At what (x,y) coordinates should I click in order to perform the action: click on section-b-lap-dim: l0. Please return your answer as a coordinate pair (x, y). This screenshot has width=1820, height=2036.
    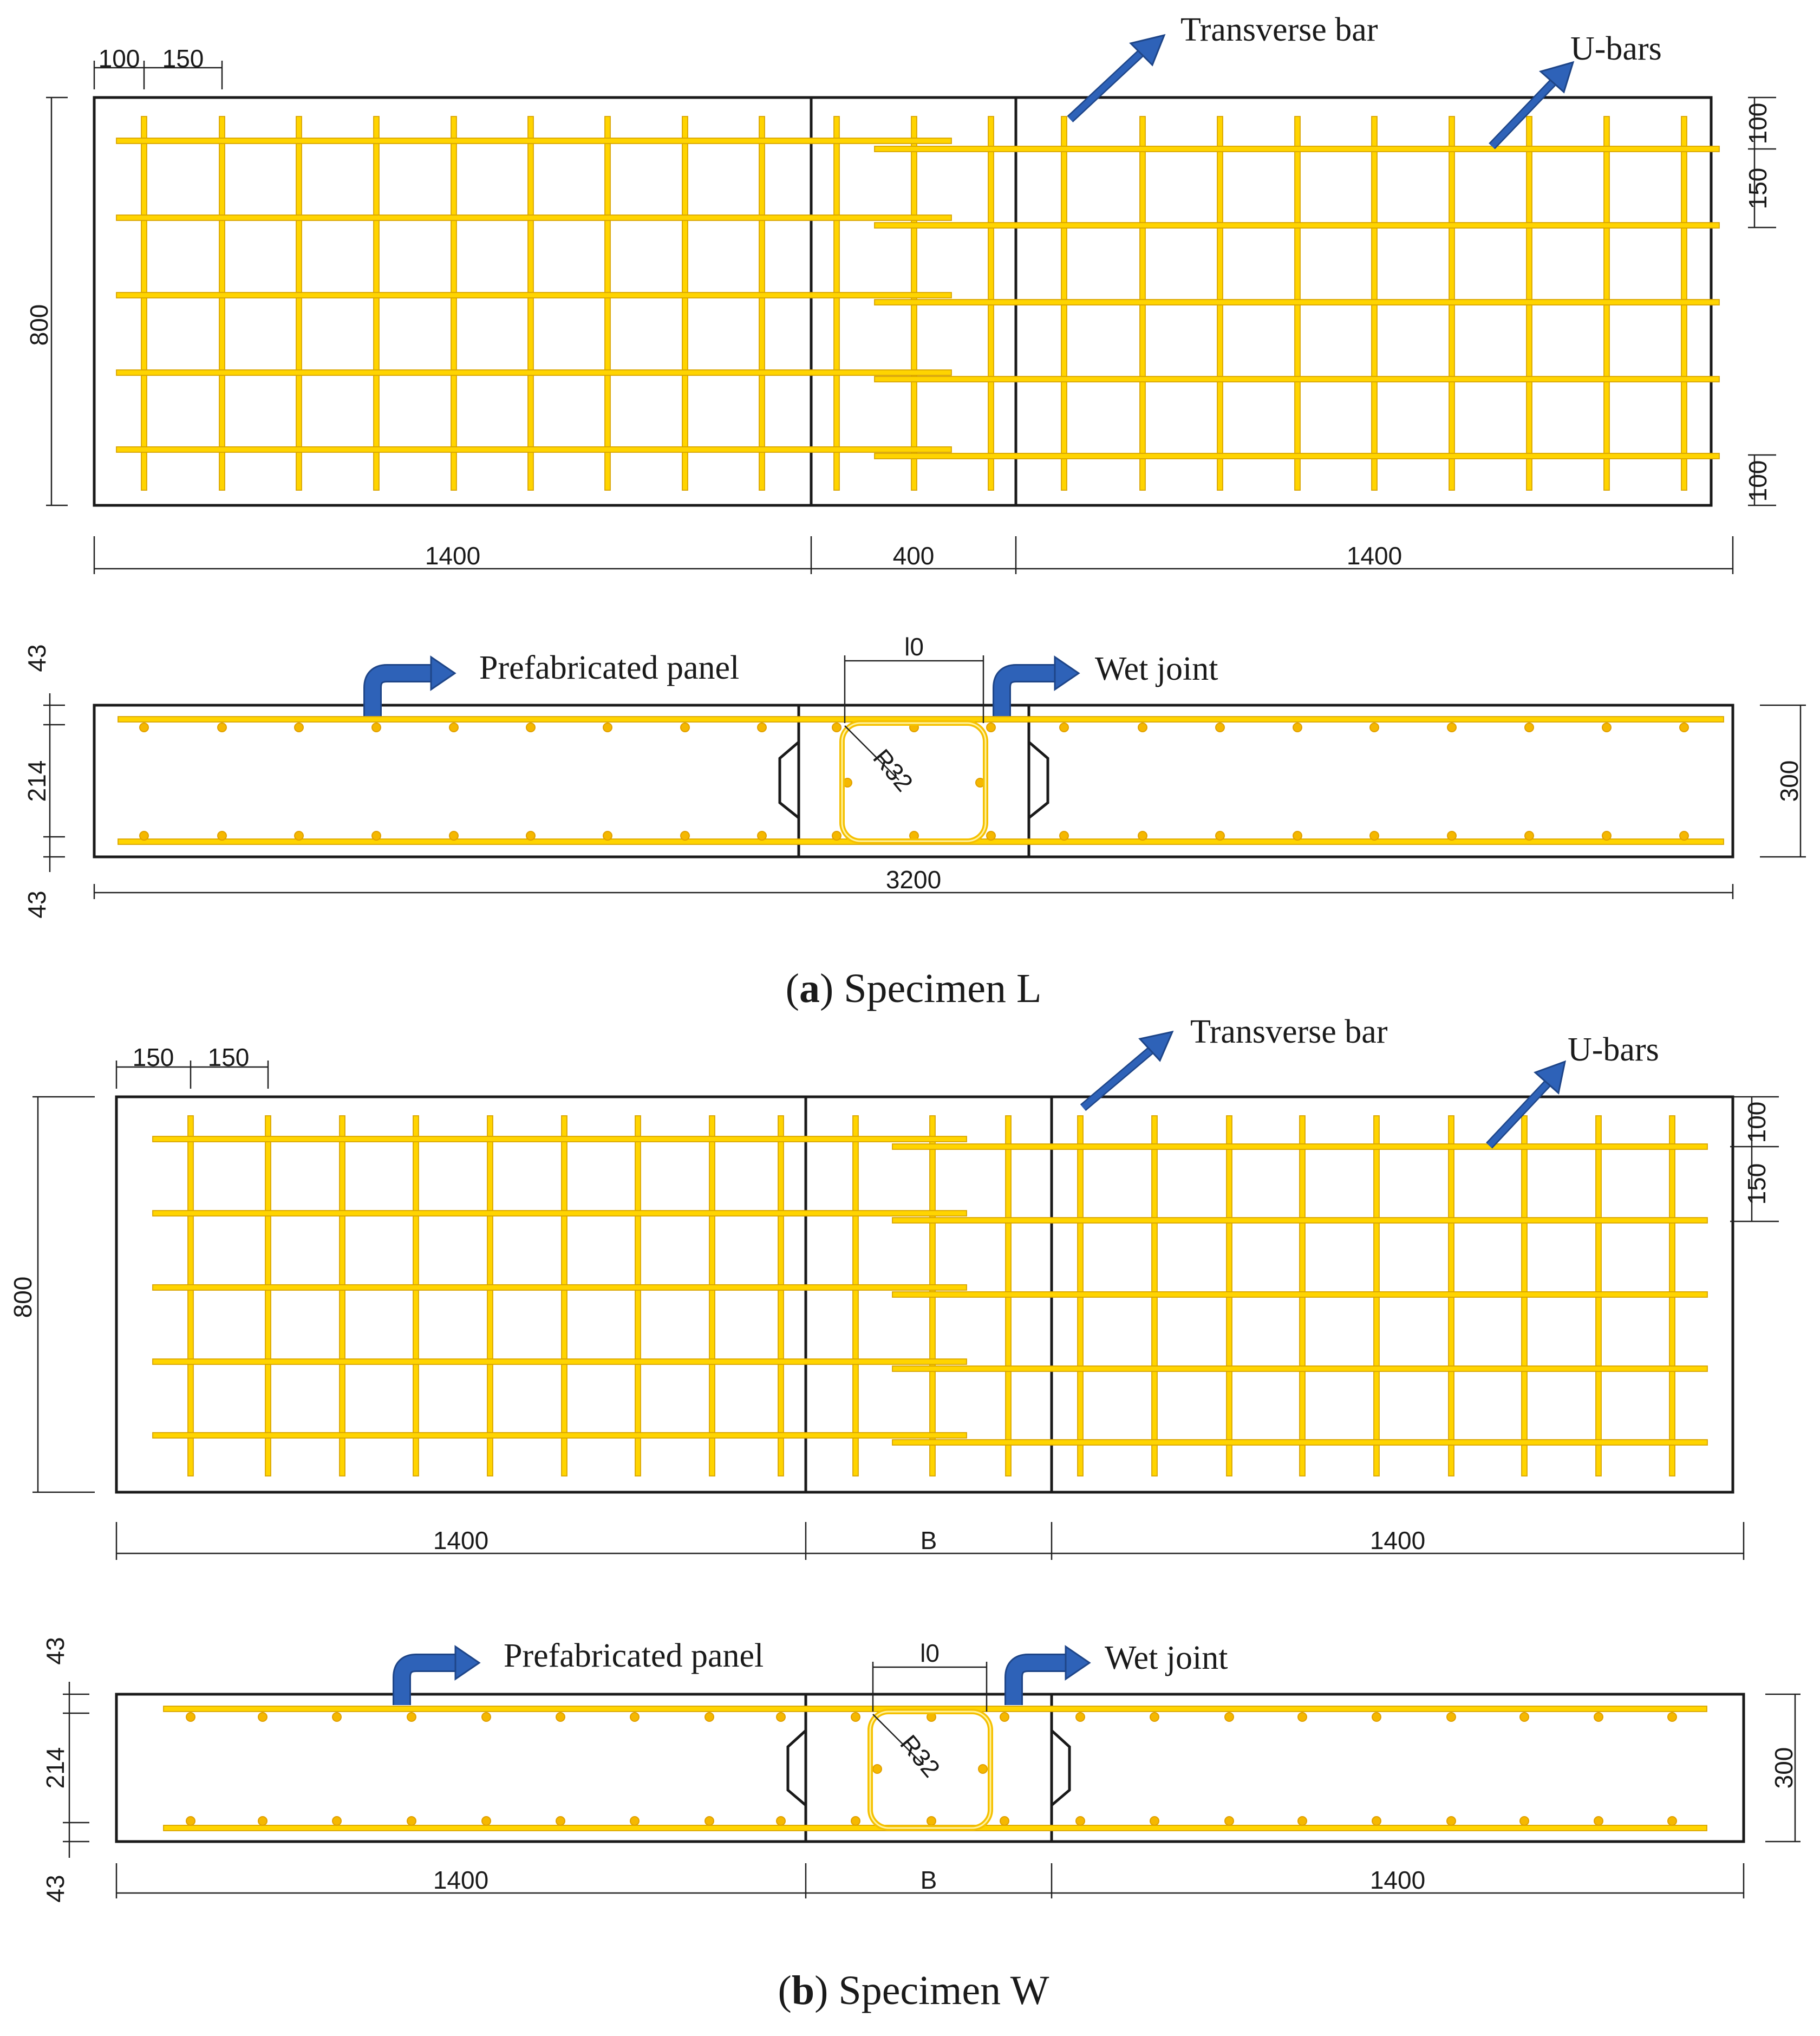
    Looking at the image, I should click on (930, 1675).